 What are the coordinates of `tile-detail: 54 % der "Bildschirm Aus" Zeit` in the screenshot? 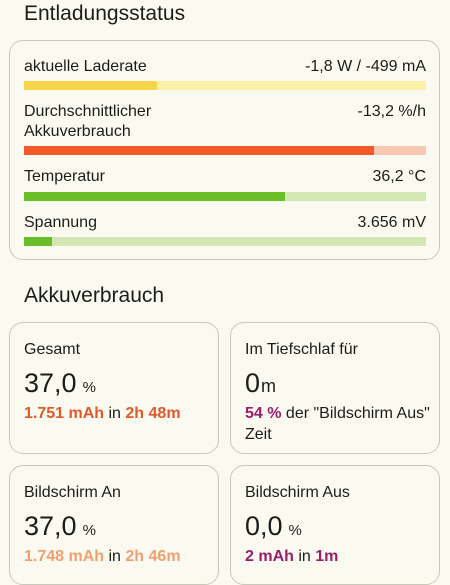 It's located at (340, 424).